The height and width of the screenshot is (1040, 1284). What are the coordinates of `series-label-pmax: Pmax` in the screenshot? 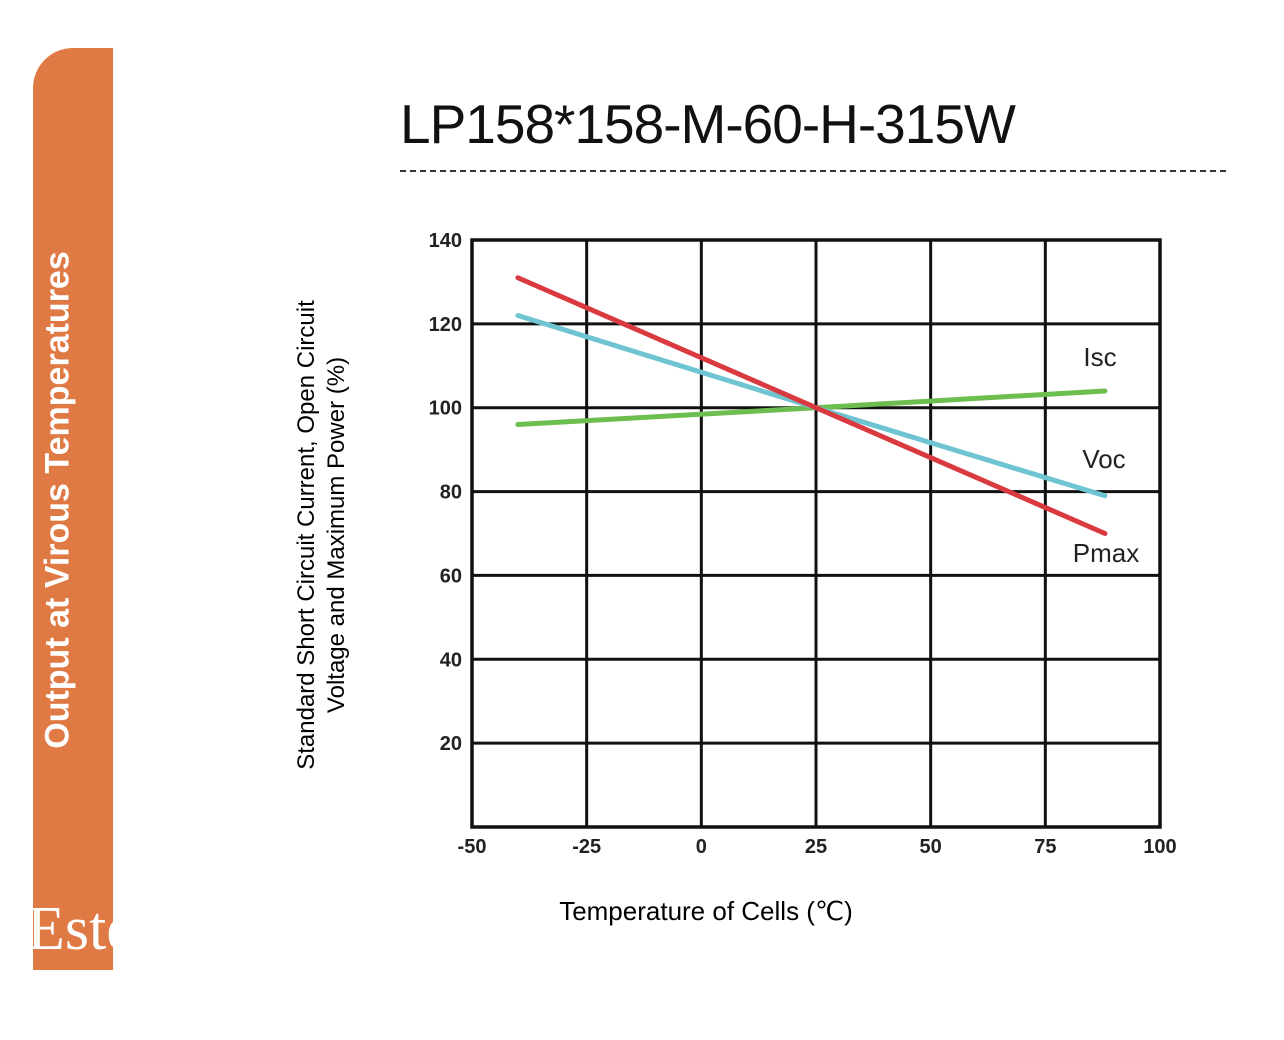 It's located at (1106, 553).